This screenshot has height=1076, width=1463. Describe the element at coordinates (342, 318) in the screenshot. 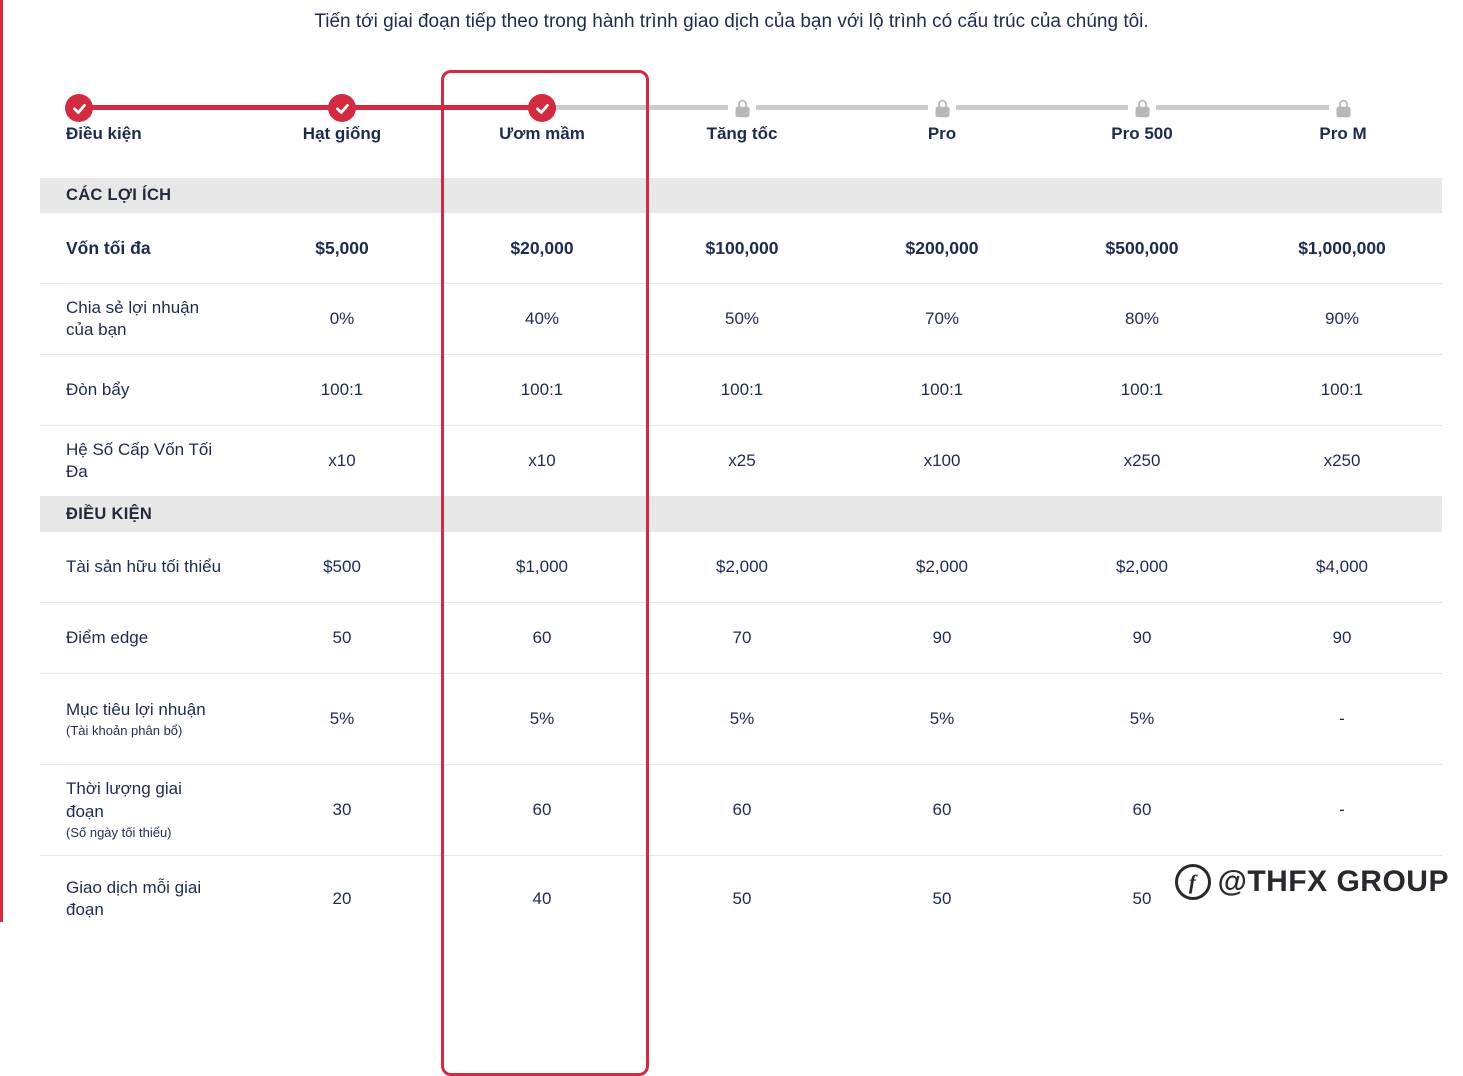

I see `cell-value: 0%` at that location.